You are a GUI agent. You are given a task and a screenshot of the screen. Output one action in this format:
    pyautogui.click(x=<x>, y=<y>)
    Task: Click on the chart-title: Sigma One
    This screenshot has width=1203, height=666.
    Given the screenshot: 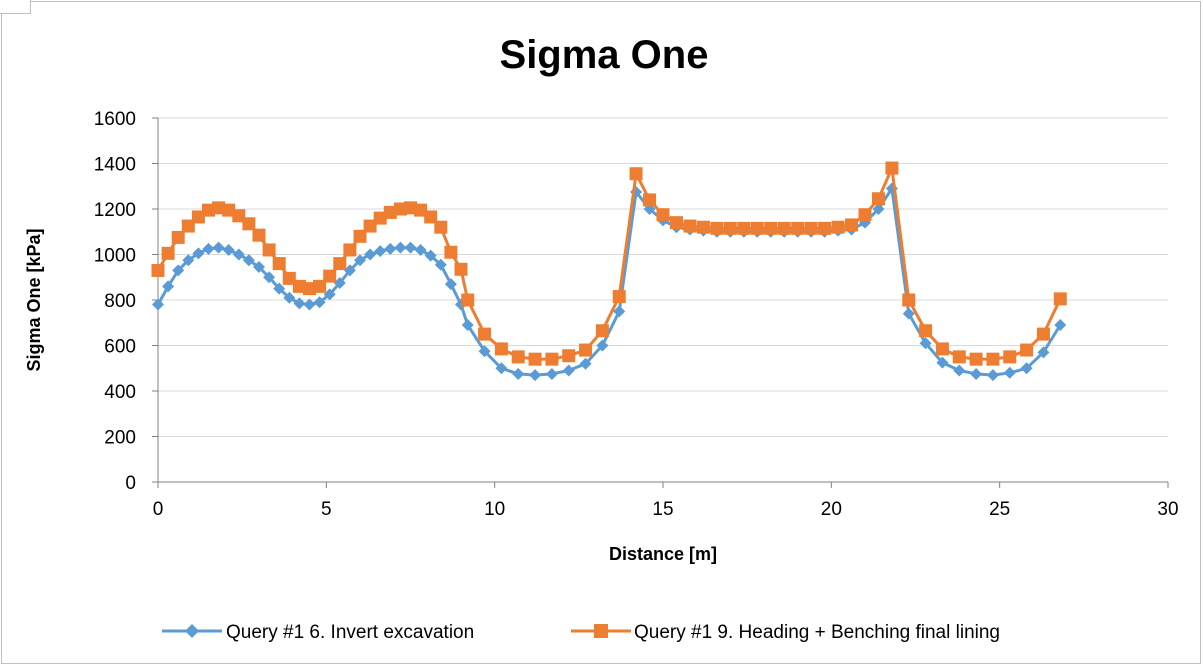 What is the action you would take?
    pyautogui.click(x=604, y=55)
    